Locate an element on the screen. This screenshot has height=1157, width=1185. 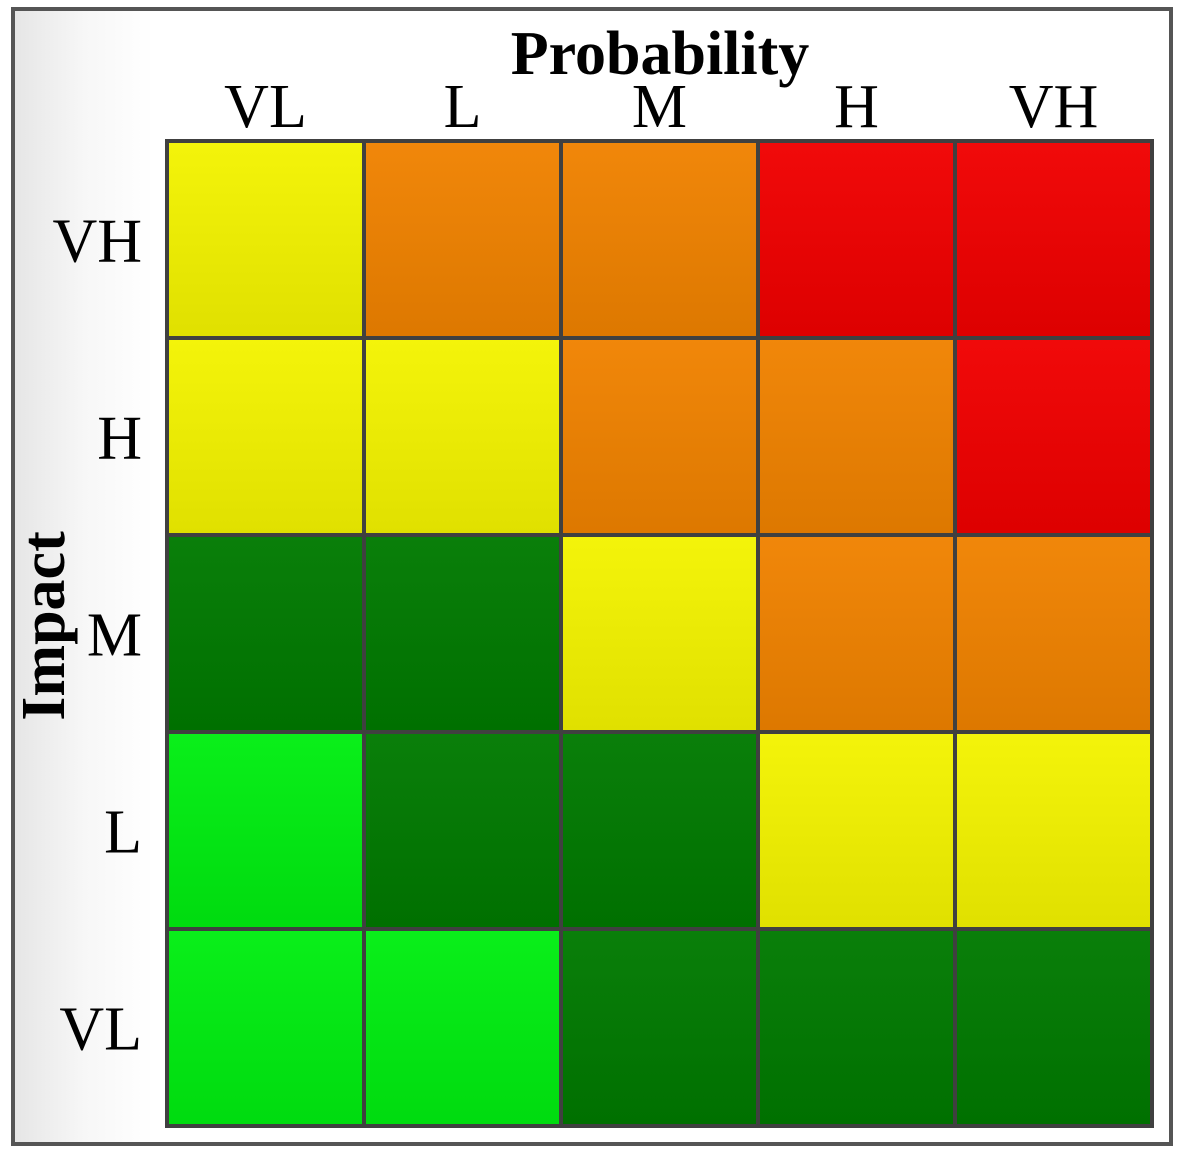
y-tick-labels: VH H M L VL is located at coordinates (97, 636).